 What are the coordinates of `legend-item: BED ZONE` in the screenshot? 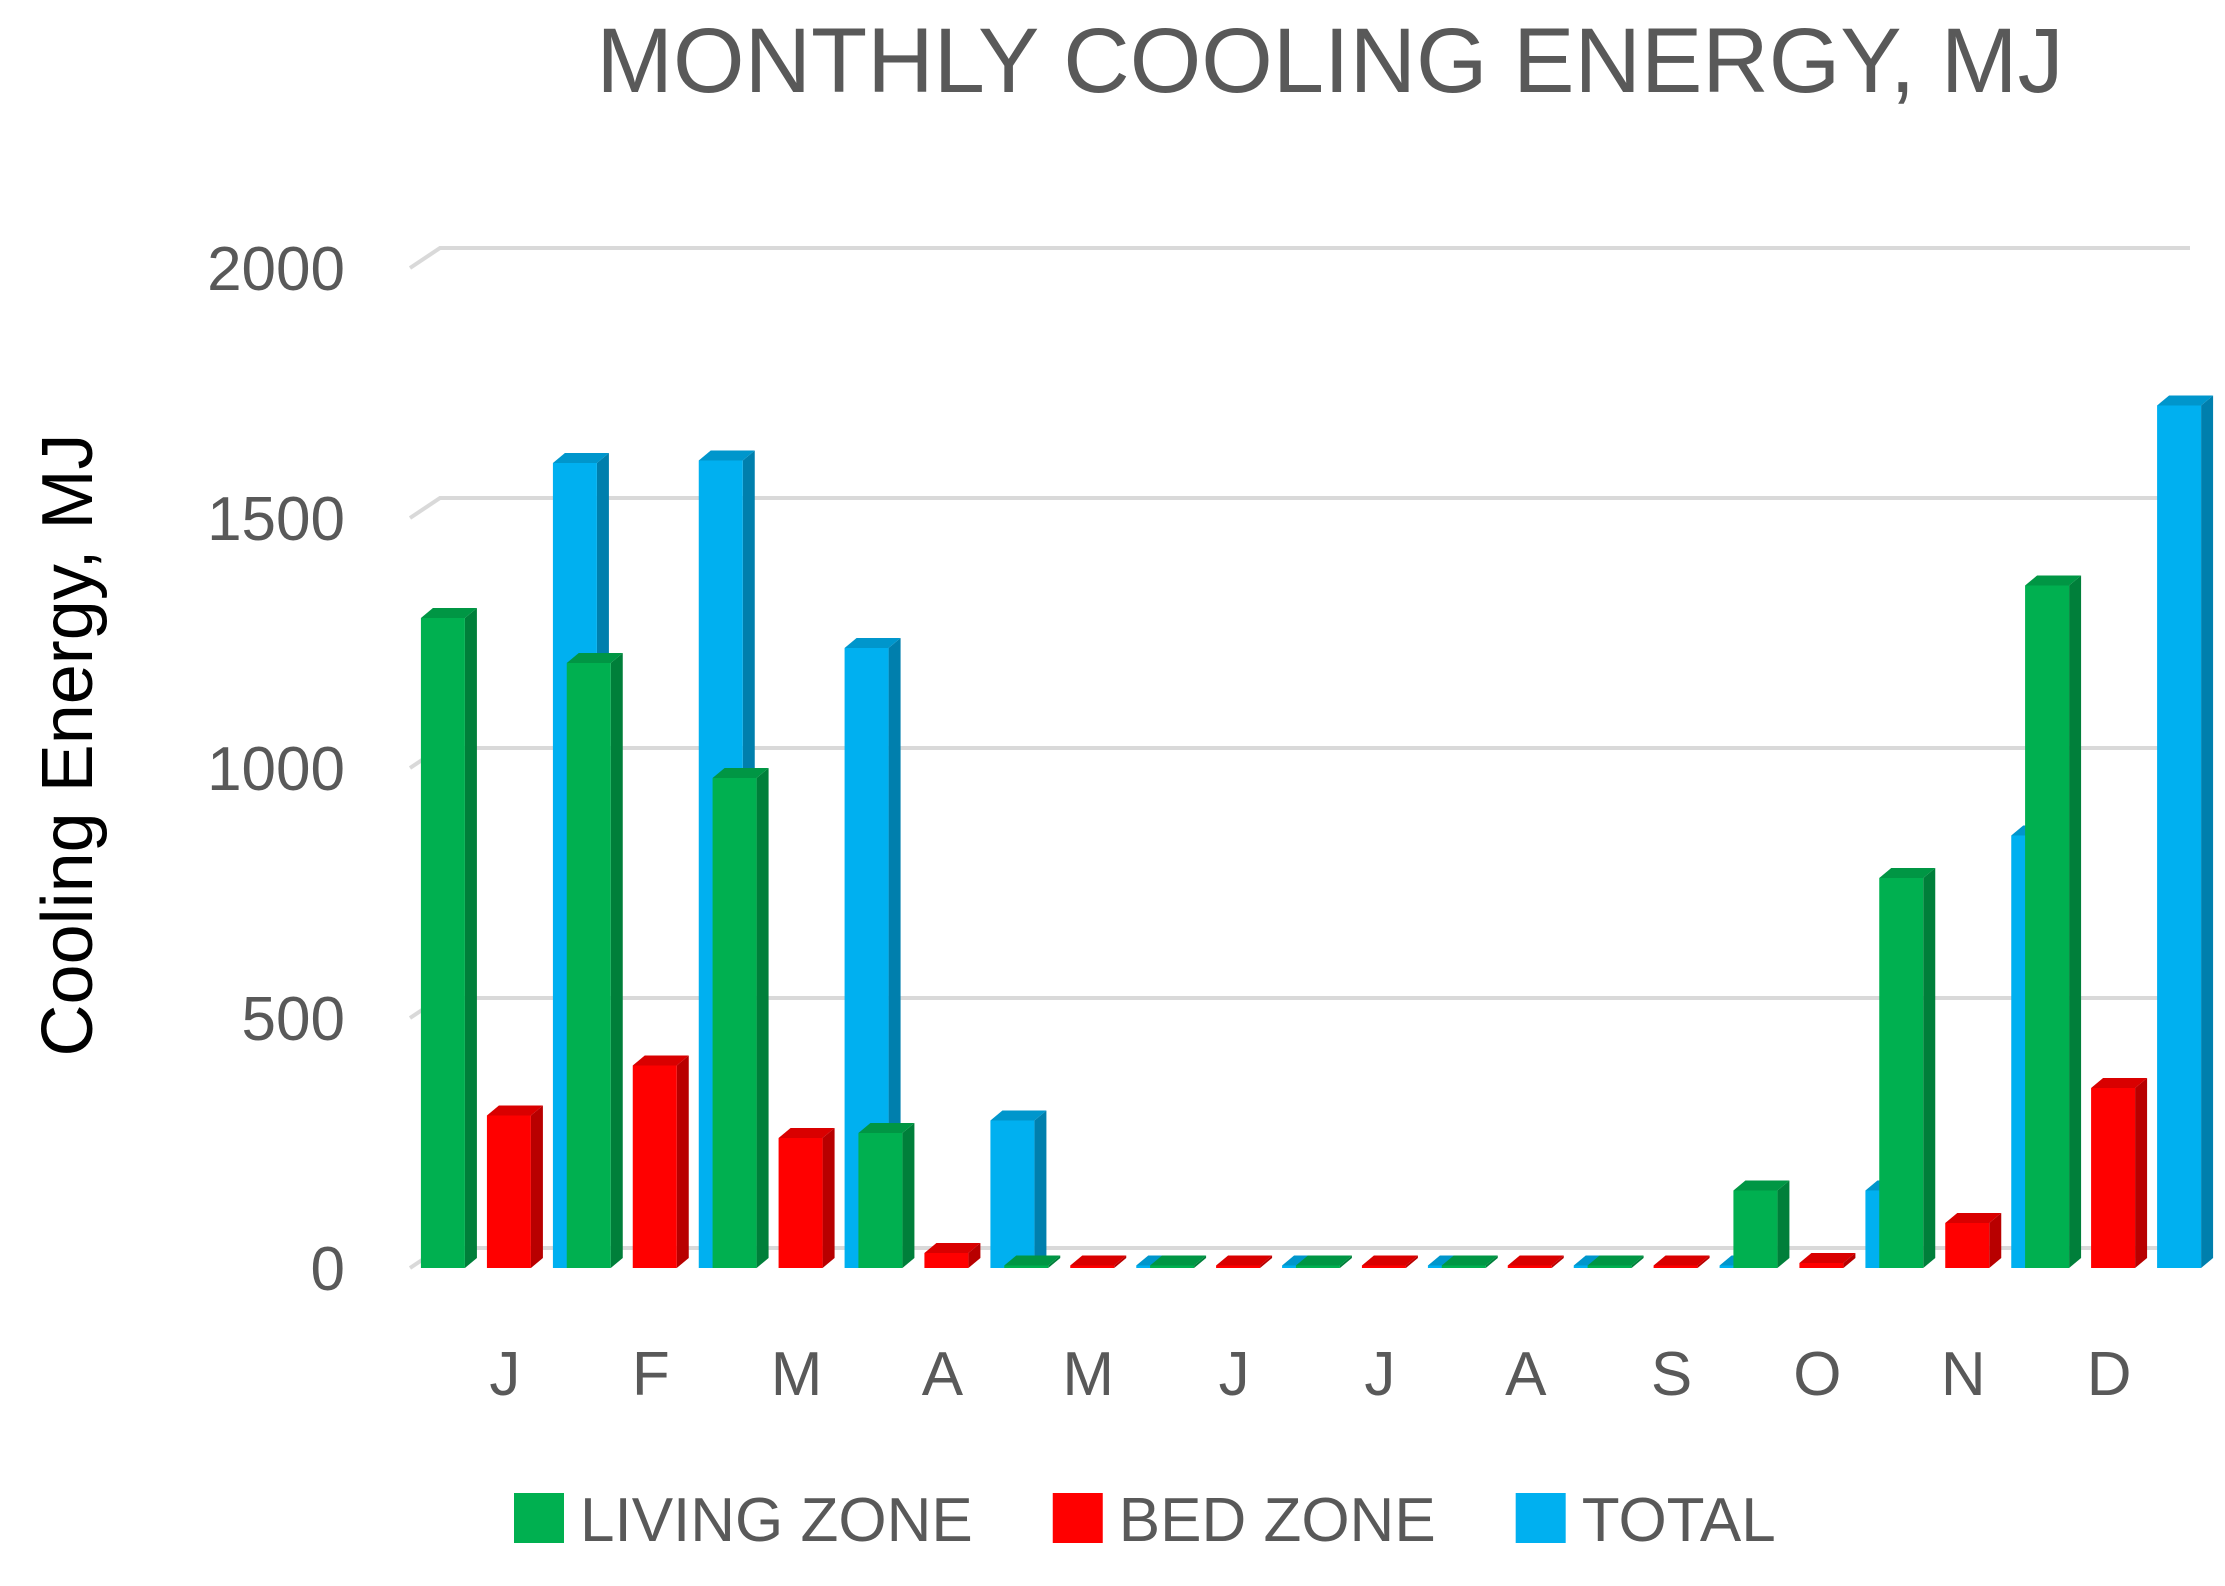 It's located at (1244, 1520).